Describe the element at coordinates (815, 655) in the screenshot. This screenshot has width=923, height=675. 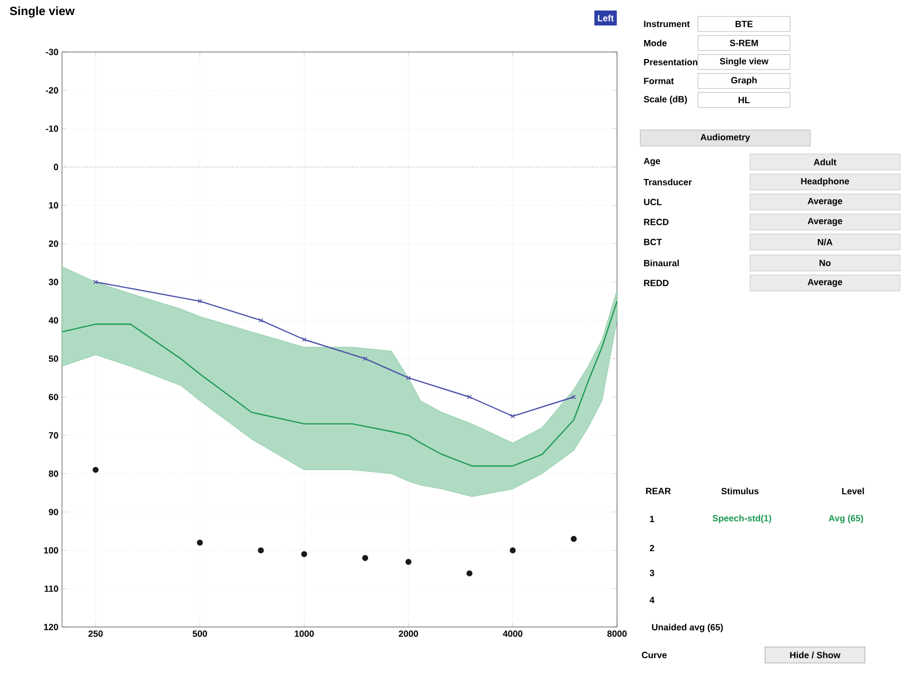
I see `text: Hide / Show` at that location.